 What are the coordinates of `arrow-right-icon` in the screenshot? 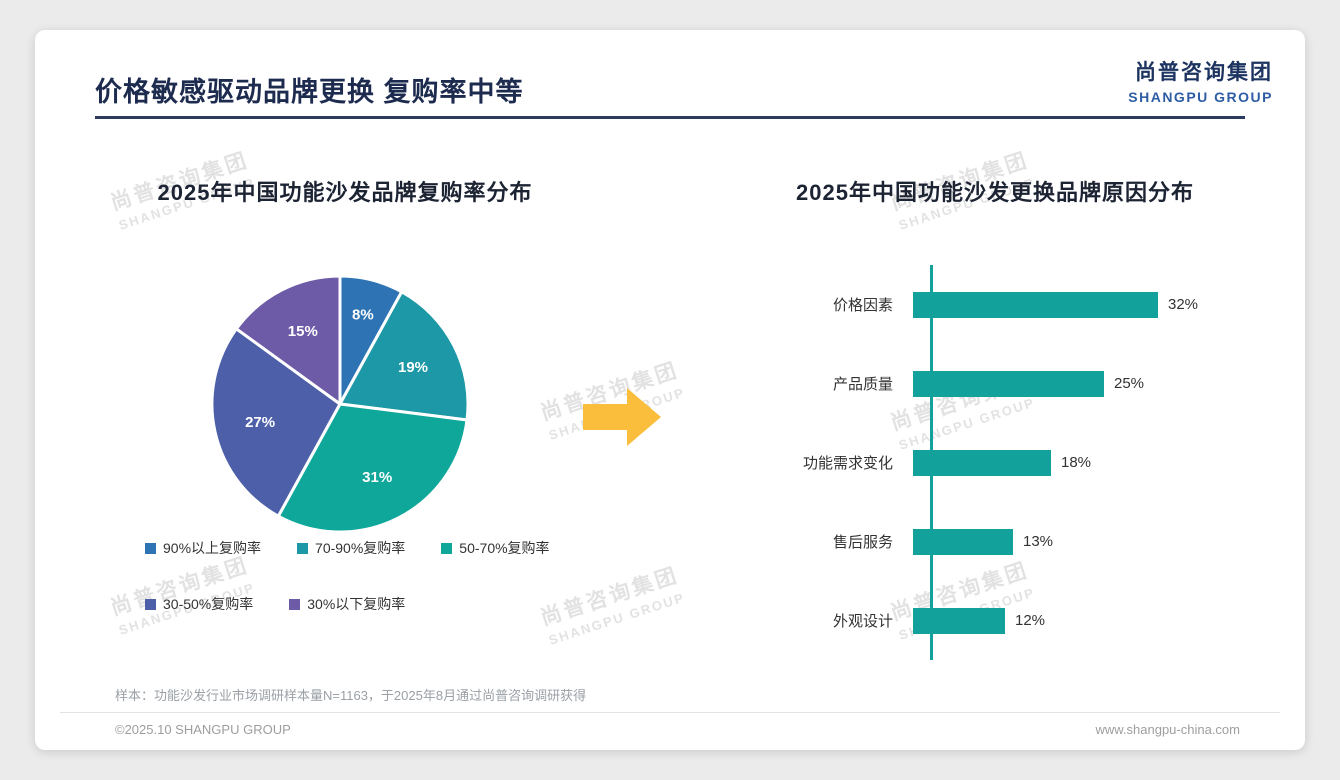 It's located at (622, 417).